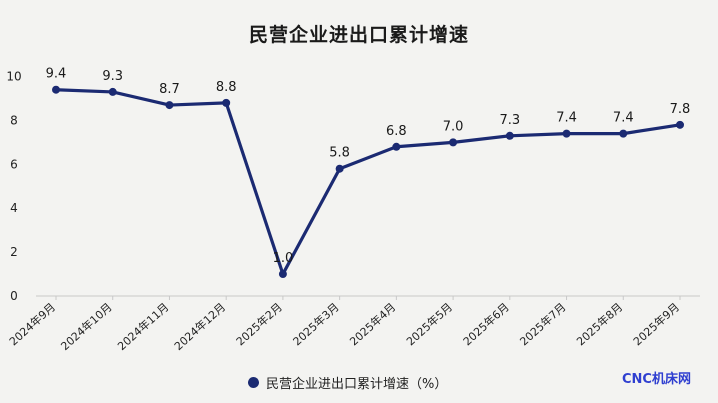 This screenshot has height=403, width=718. I want to click on x-tick-label: 2024年9月, so click(32, 324).